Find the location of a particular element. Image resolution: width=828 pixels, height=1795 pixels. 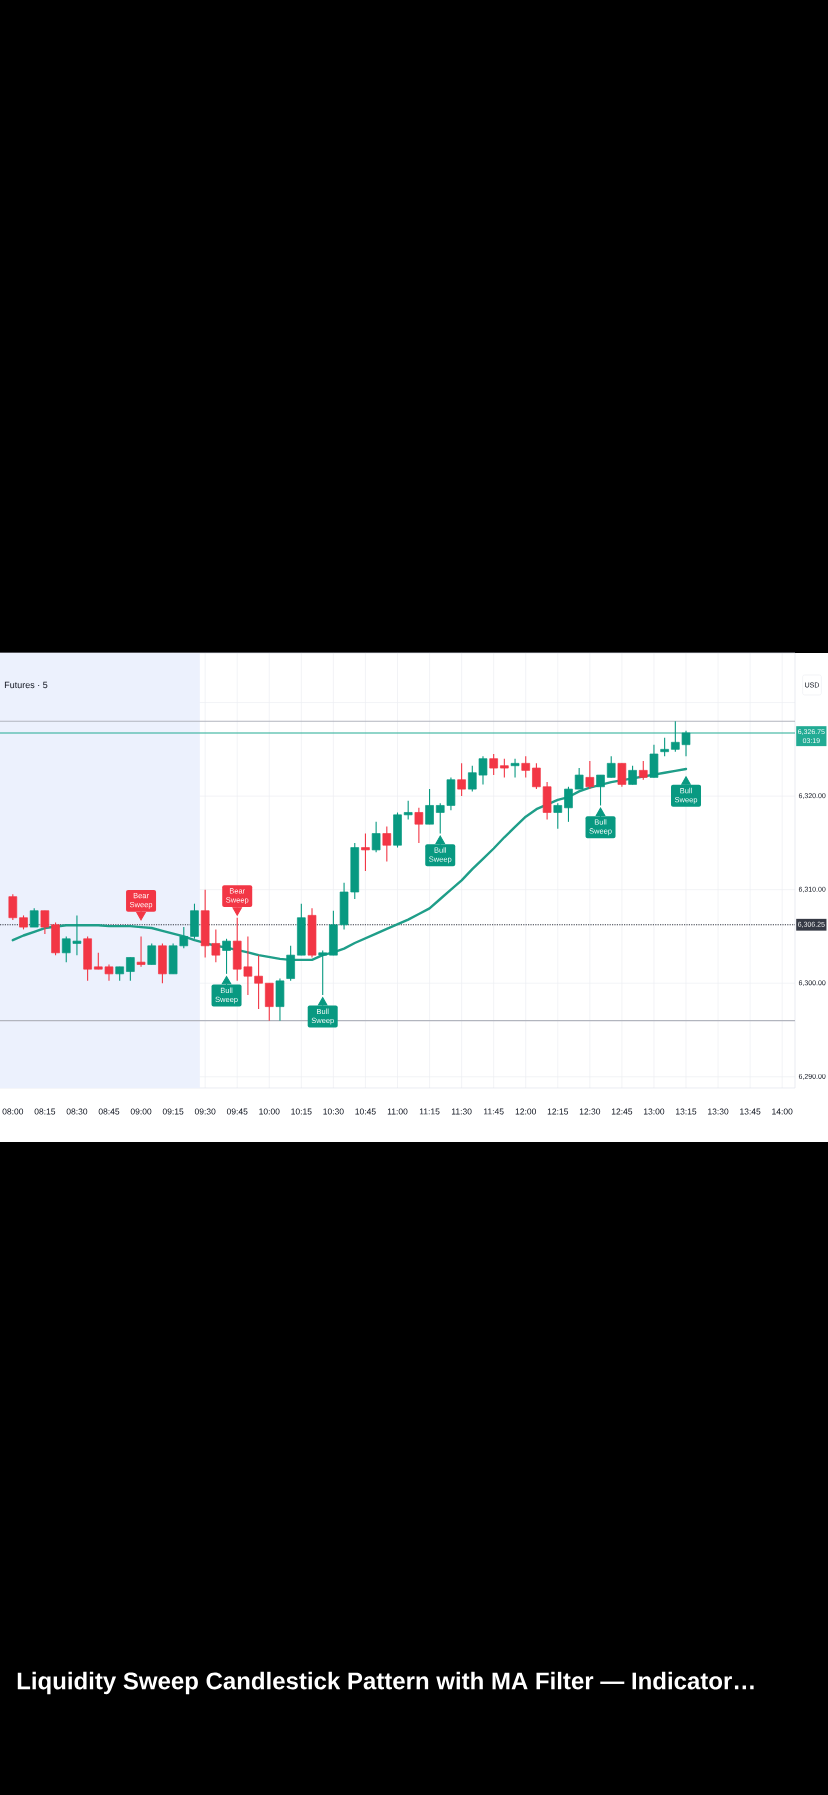

x-tick-label: 14:00 is located at coordinates (782, 1111).